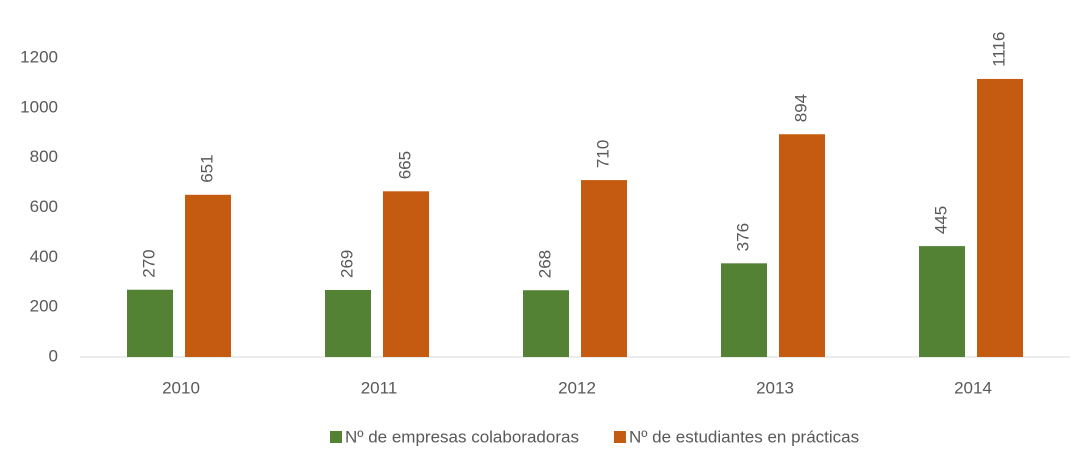 Image resolution: width=1089 pixels, height=460 pixels. I want to click on y-tick-label: 400, so click(44, 256).